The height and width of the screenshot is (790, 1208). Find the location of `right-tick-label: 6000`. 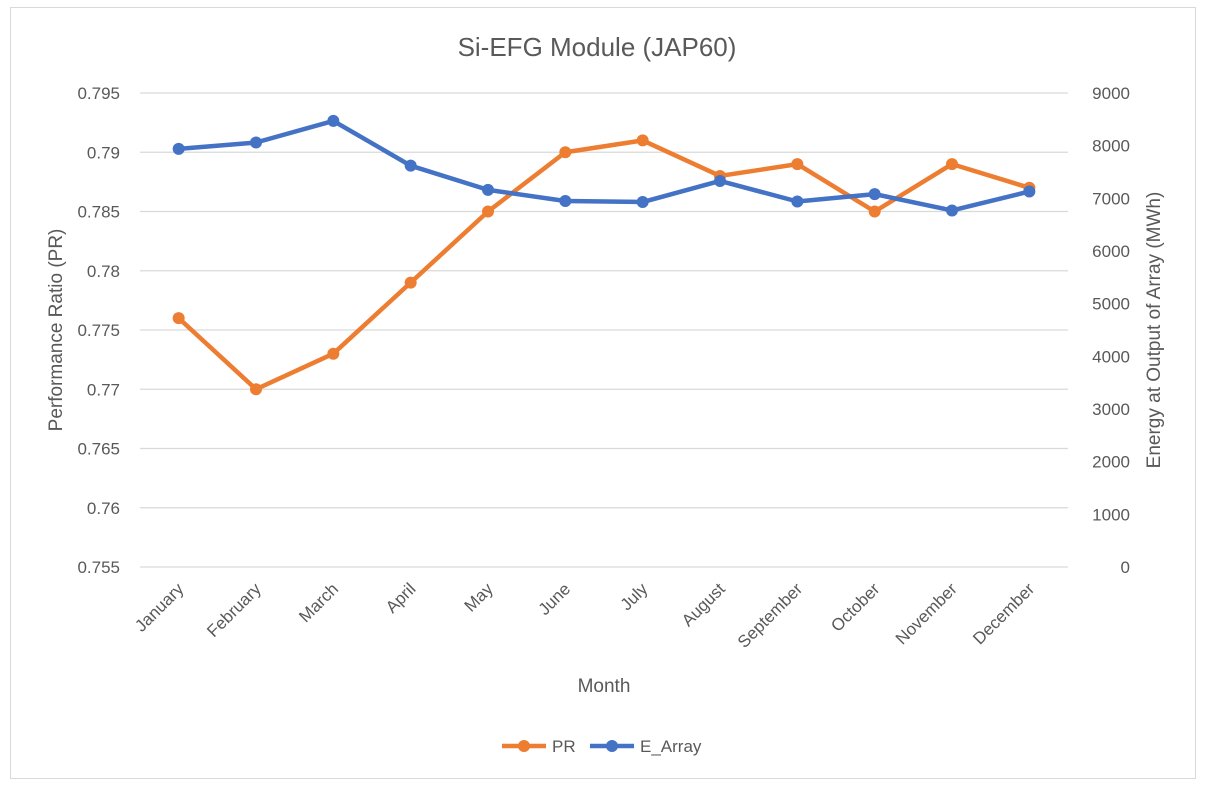

right-tick-label: 6000 is located at coordinates (1111, 251).